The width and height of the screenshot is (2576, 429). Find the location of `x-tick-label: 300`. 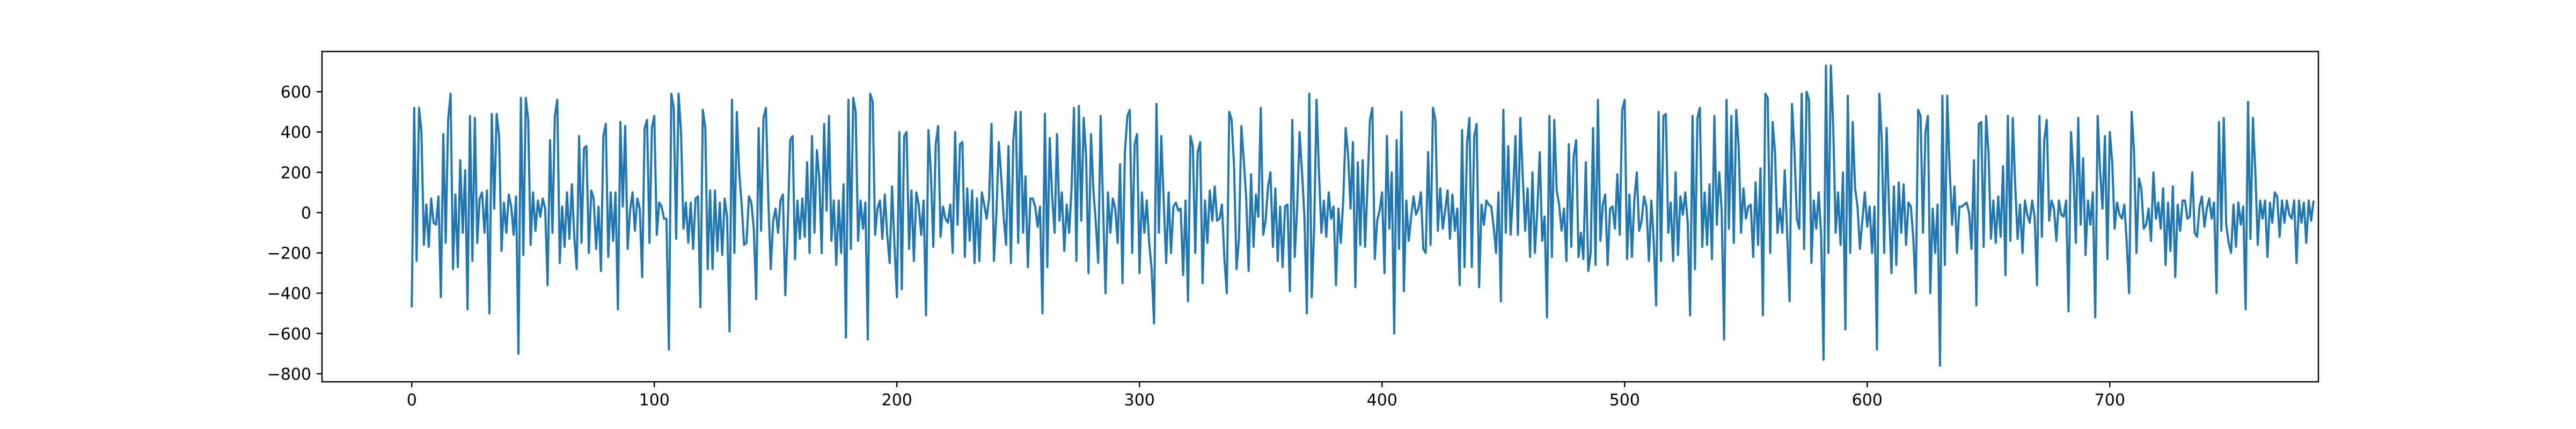

x-tick-label: 300 is located at coordinates (1139, 400).